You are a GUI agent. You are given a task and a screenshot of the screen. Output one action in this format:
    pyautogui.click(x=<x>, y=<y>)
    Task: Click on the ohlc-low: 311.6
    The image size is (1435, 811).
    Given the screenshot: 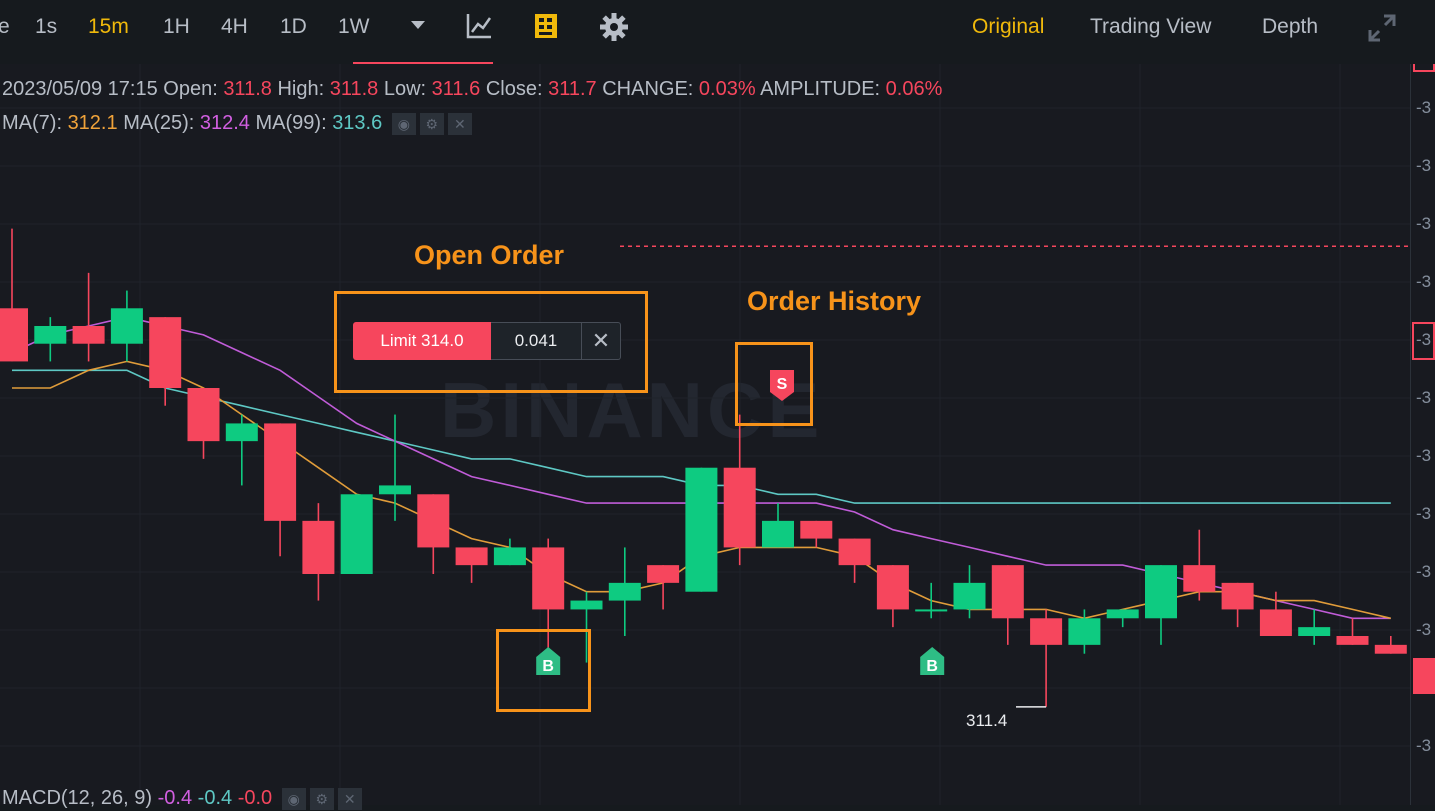 What is the action you would take?
    pyautogui.click(x=456, y=89)
    